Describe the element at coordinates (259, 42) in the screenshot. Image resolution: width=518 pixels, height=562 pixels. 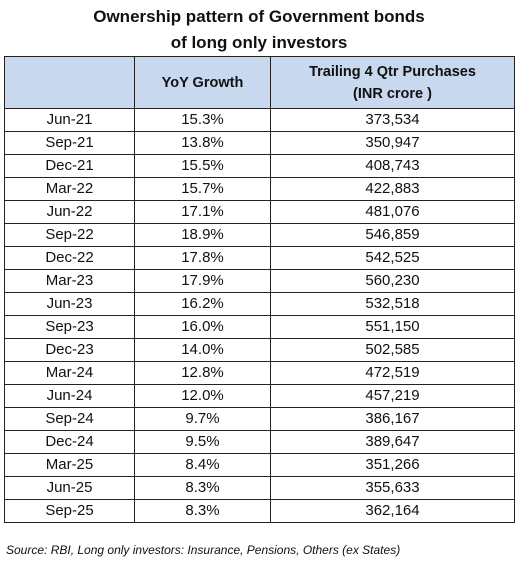
I see `title-line-2: of long only investors` at that location.